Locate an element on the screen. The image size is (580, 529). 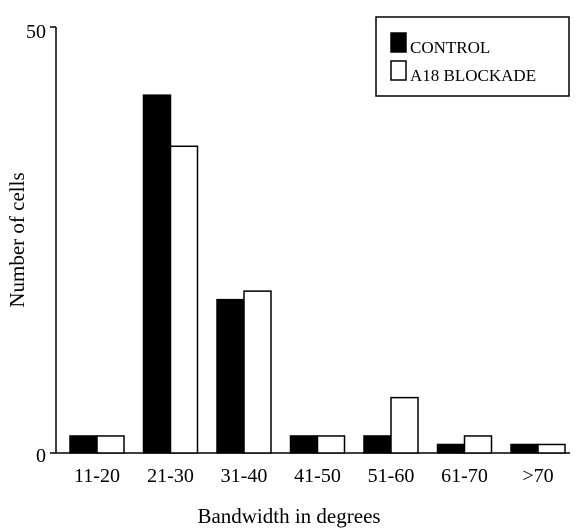
legend: CONTROL A18 BLOCKADE is located at coordinates (472, 56).